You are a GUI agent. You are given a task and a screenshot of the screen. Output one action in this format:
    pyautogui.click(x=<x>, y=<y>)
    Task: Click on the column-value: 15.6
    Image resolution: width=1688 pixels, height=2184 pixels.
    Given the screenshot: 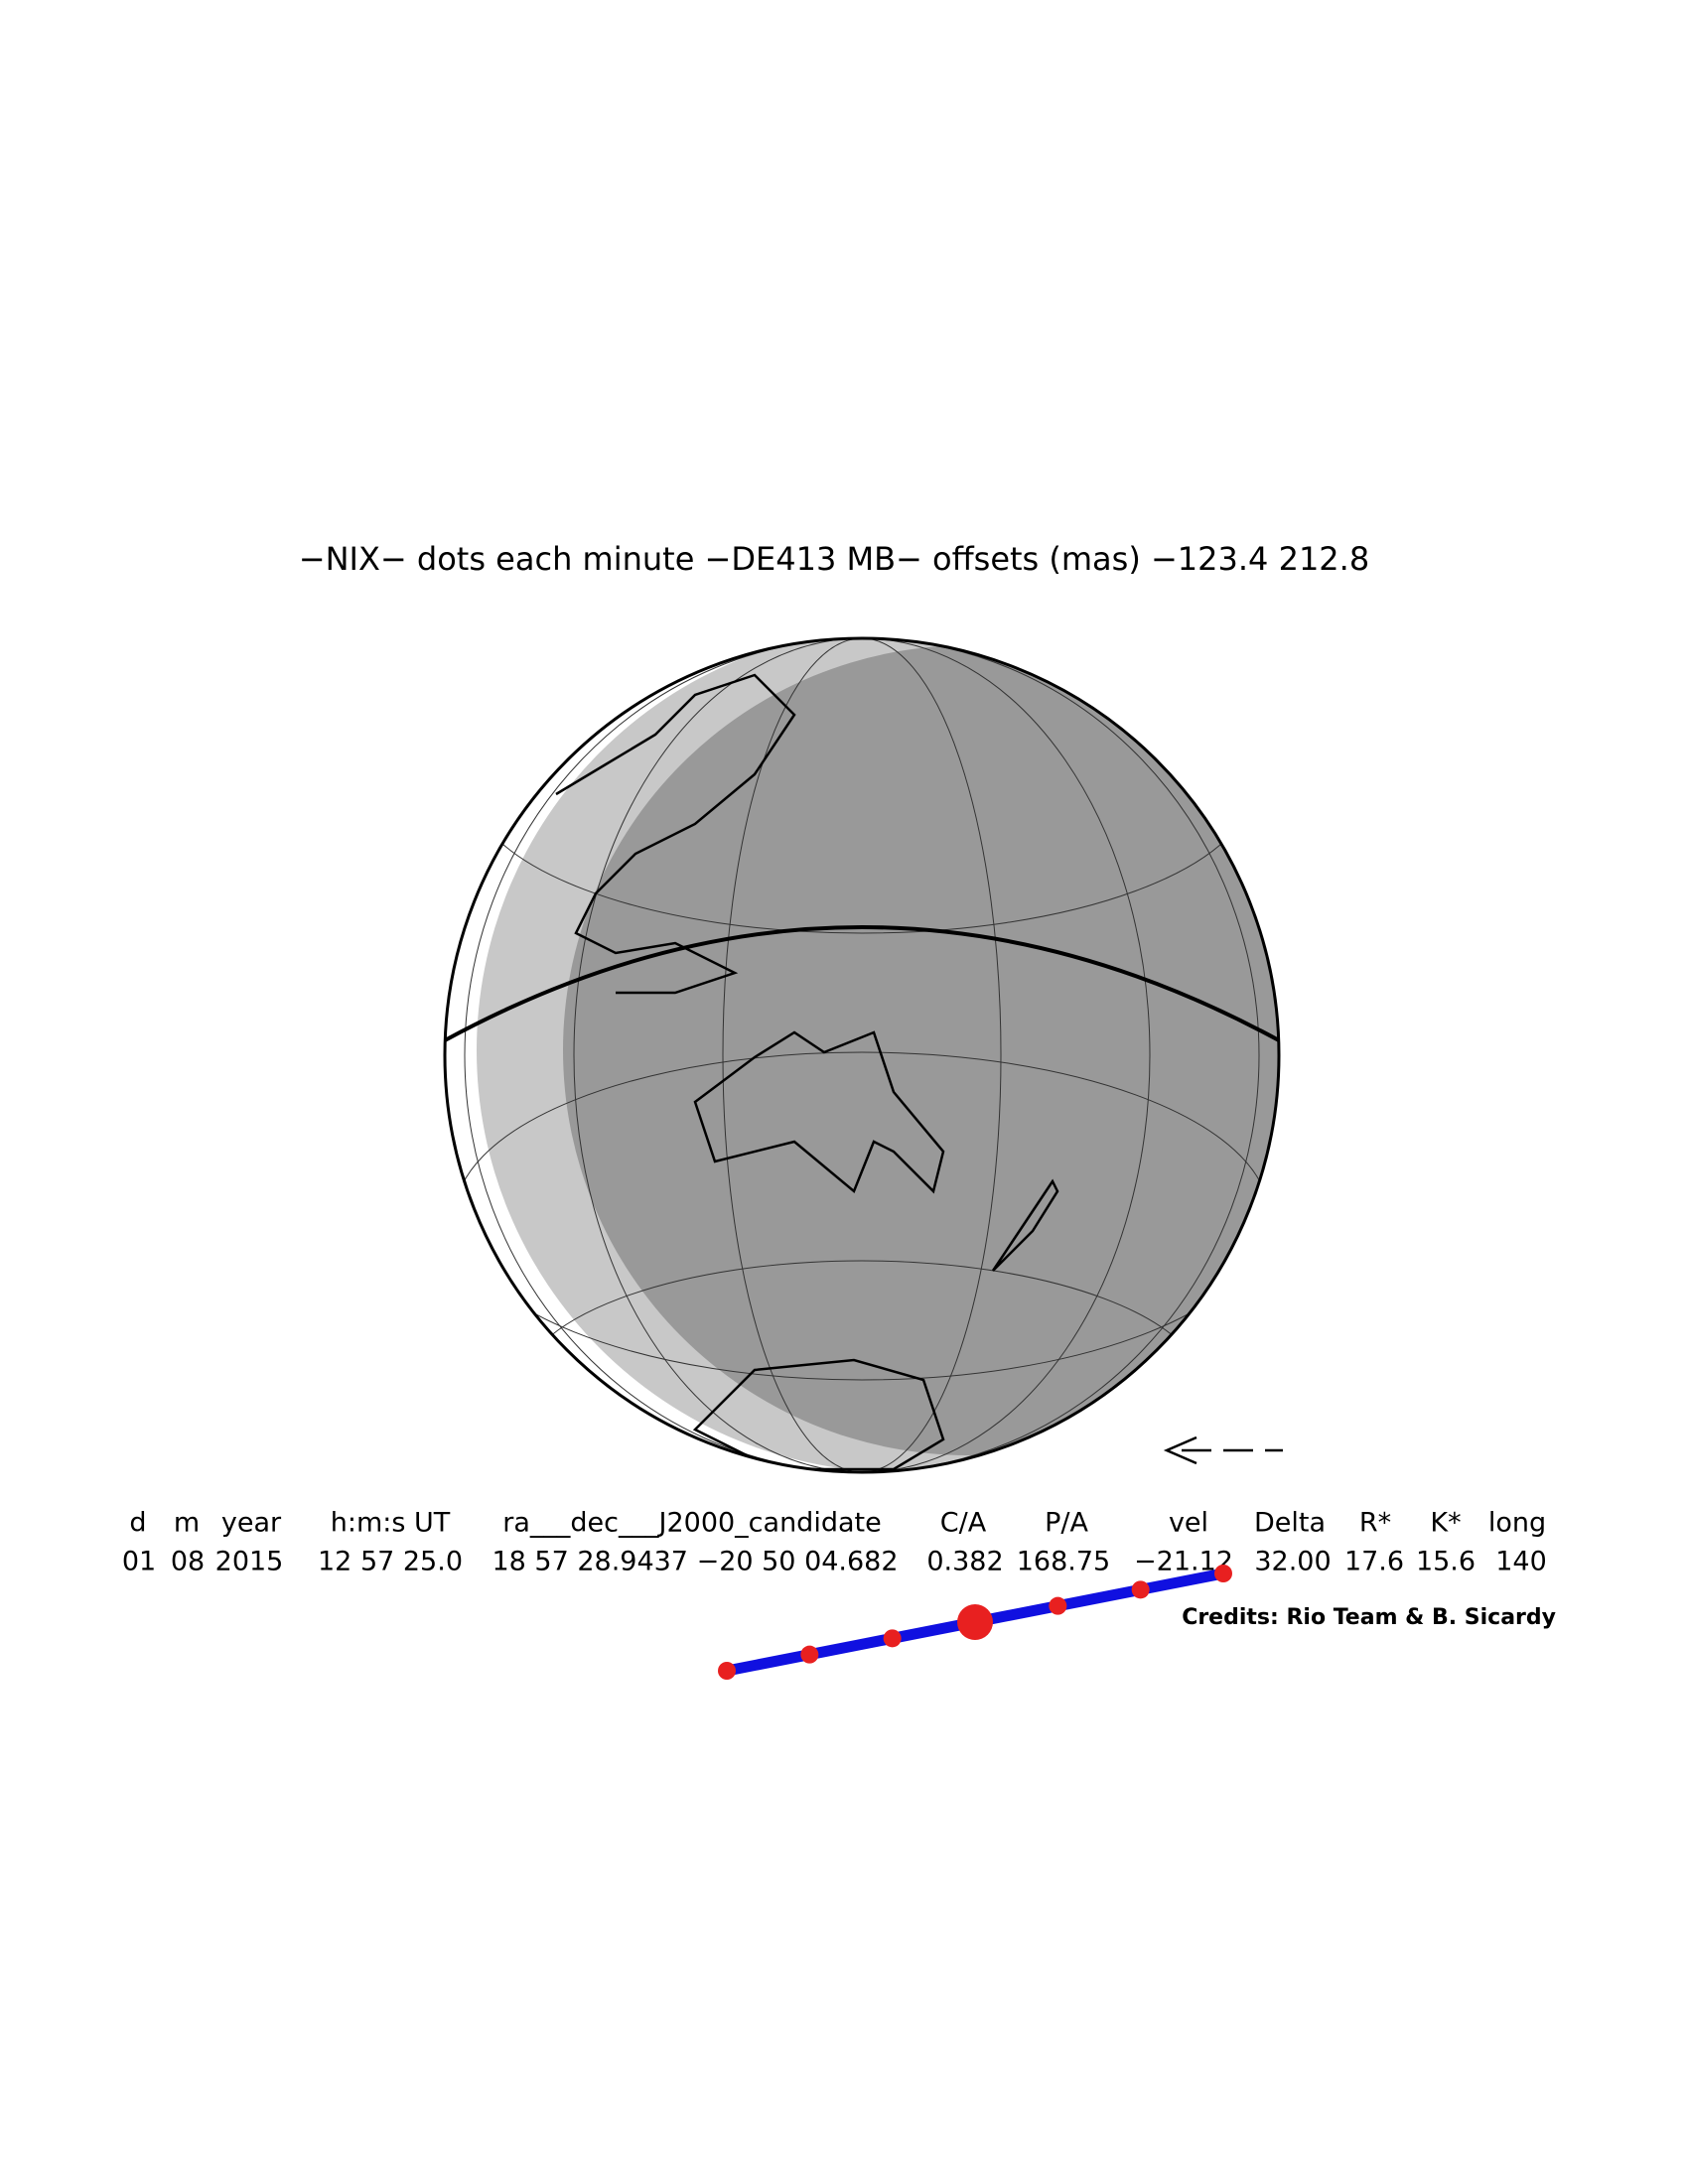 What is the action you would take?
    pyautogui.click(x=1446, y=1562)
    